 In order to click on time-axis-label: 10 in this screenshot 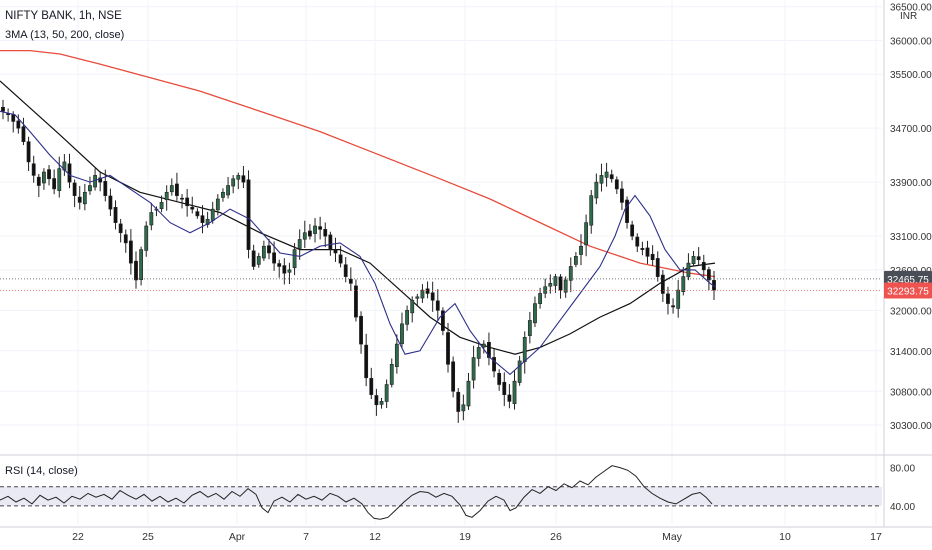, I will do `click(785, 537)`.